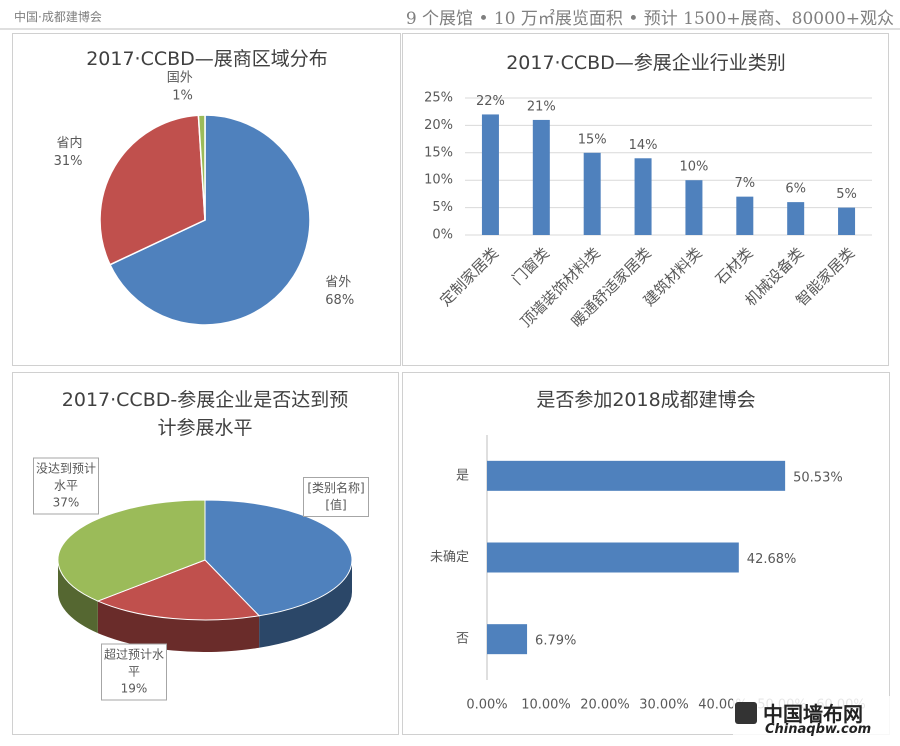  I want to click on data-label-value: 19%, so click(134, 688).